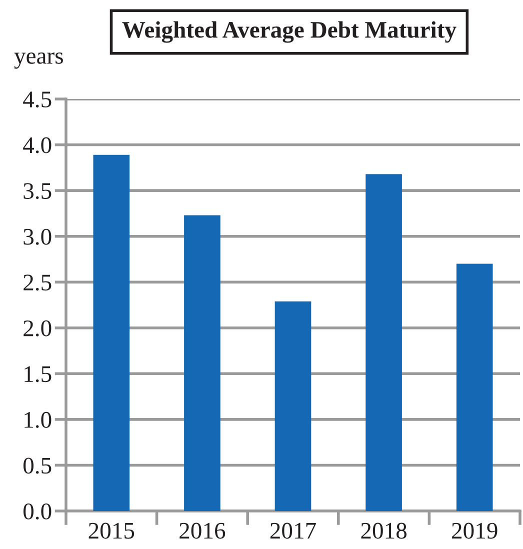 The image size is (523, 549). What do you see at coordinates (38, 191) in the screenshot?
I see `y-tick-label: 3.5` at bounding box center [38, 191].